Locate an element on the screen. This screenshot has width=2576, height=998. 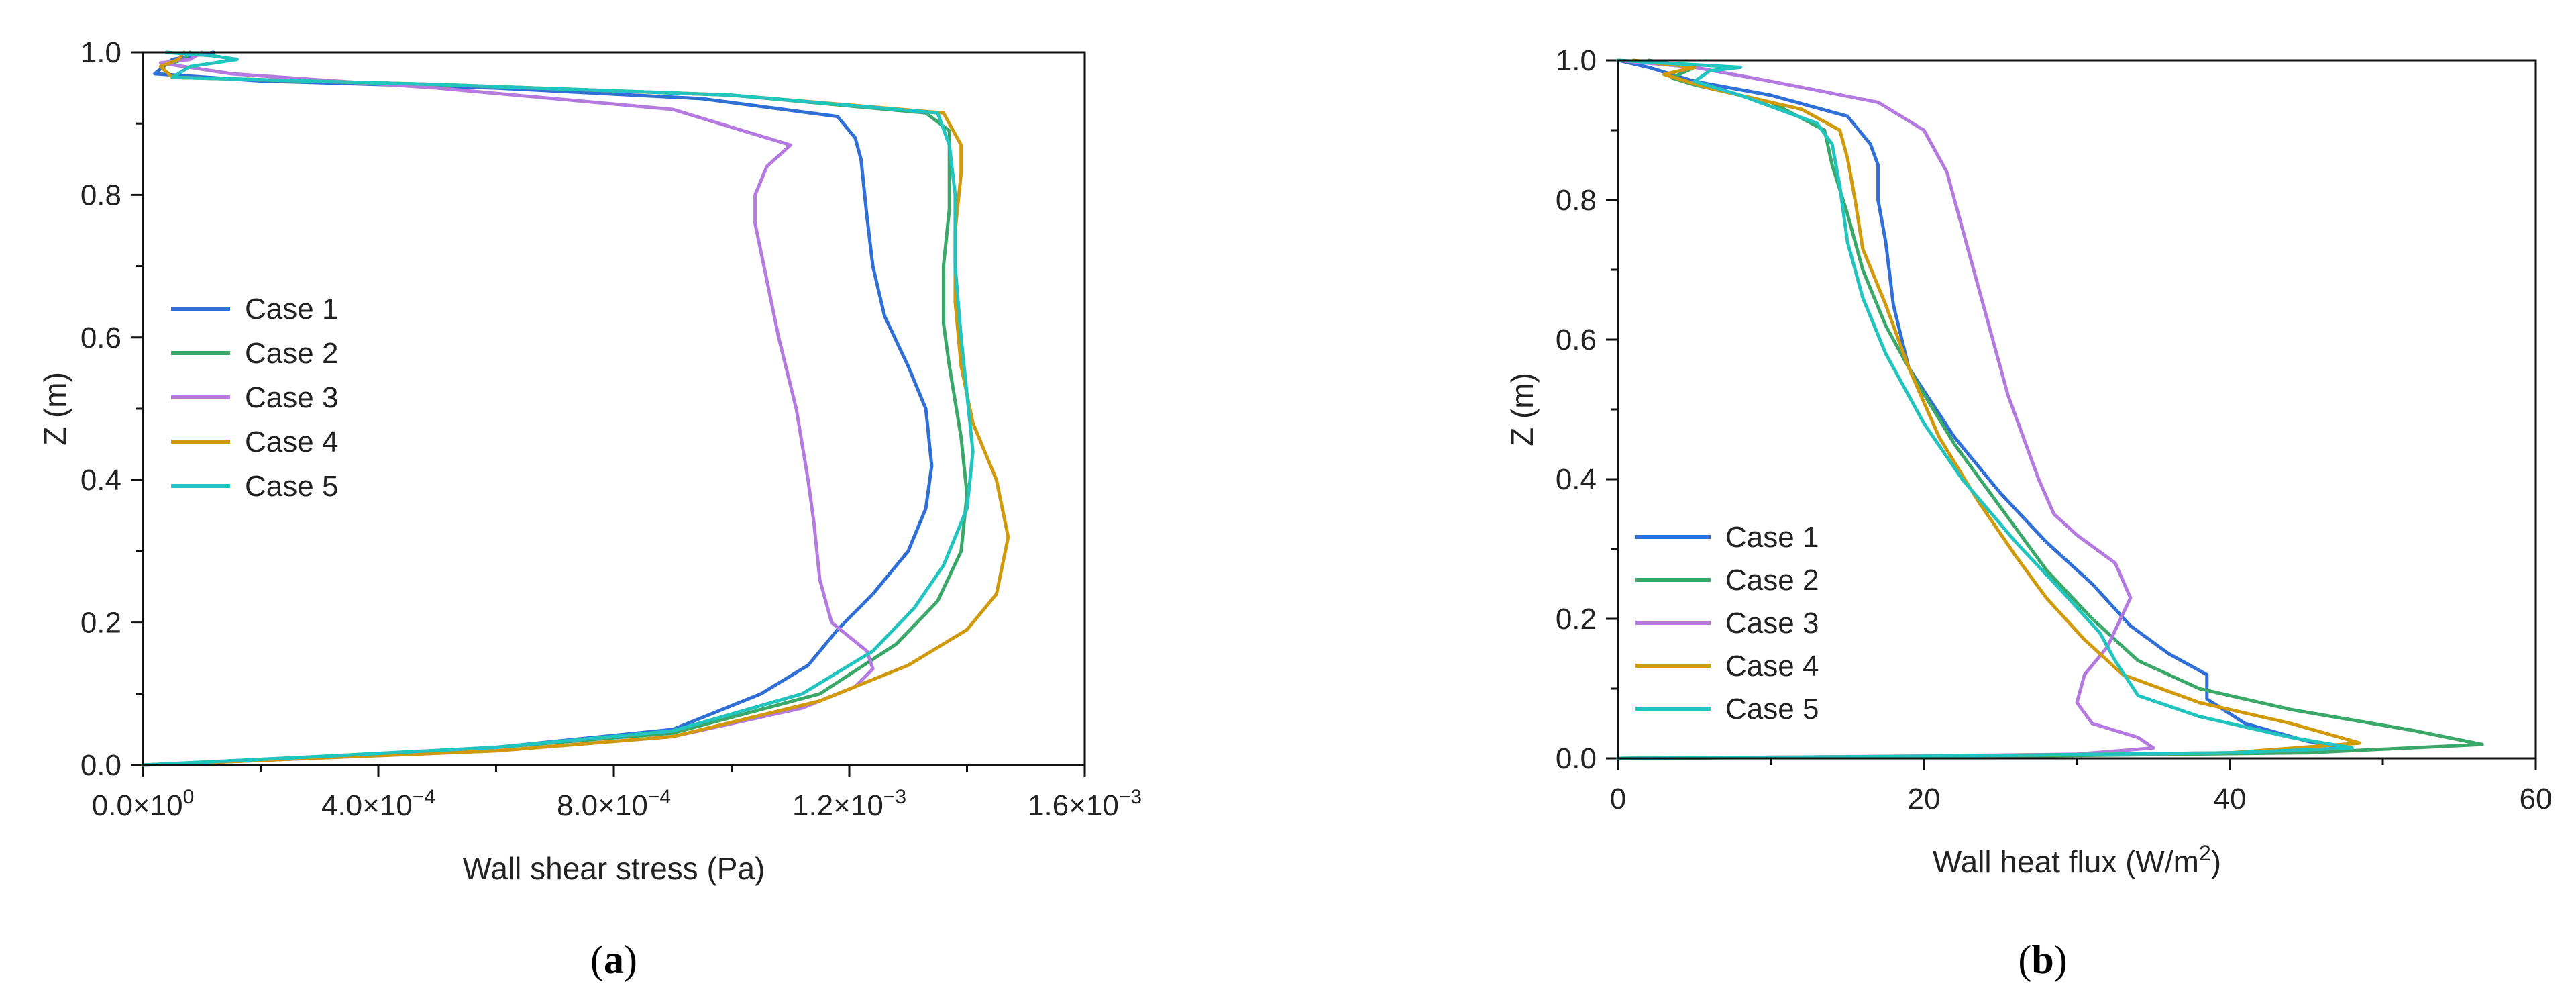
x-axis-title: Wall shear stress (Pa) is located at coordinates (614, 868).